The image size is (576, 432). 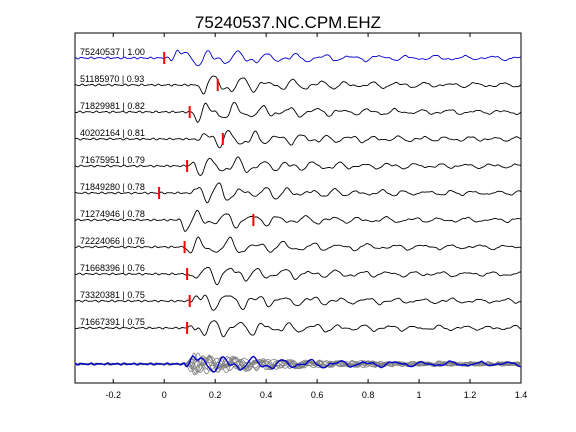 I want to click on trace-label: 71829981 | 0.82, so click(x=112, y=106).